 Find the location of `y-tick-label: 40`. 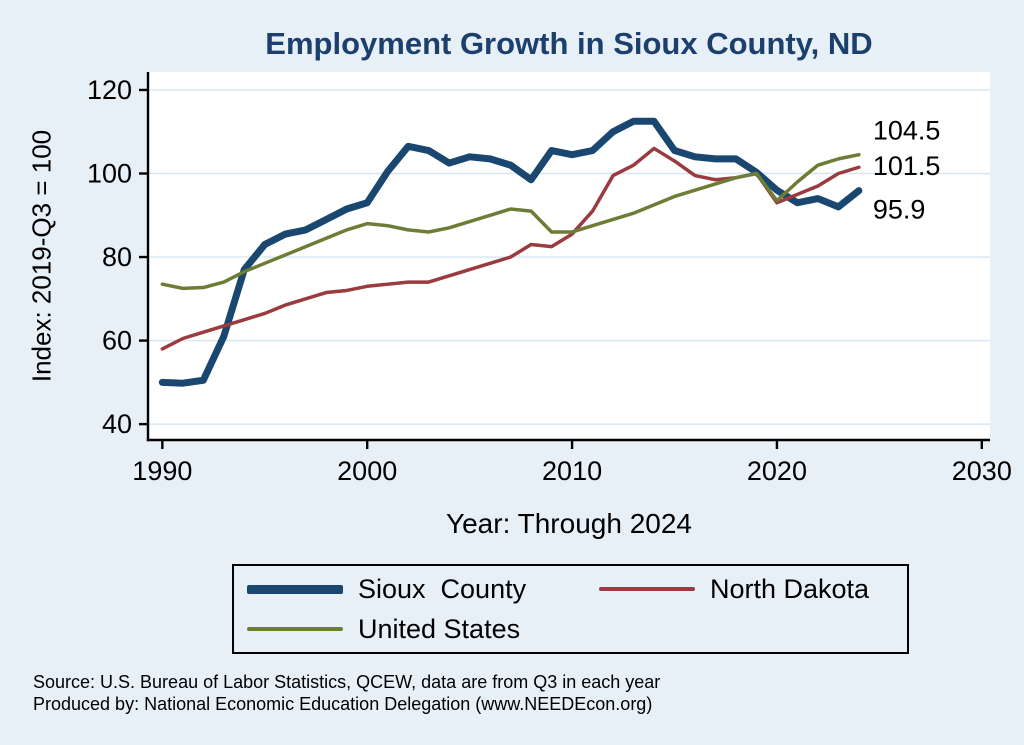

y-tick-label: 40 is located at coordinates (117, 424).